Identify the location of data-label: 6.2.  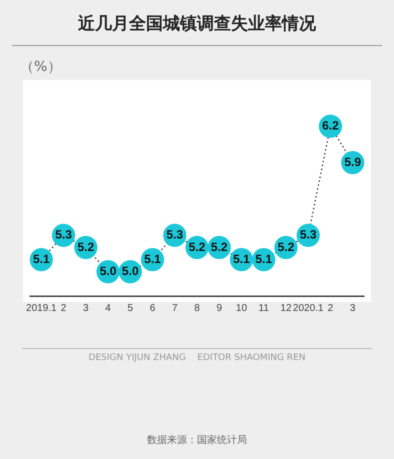
(331, 125).